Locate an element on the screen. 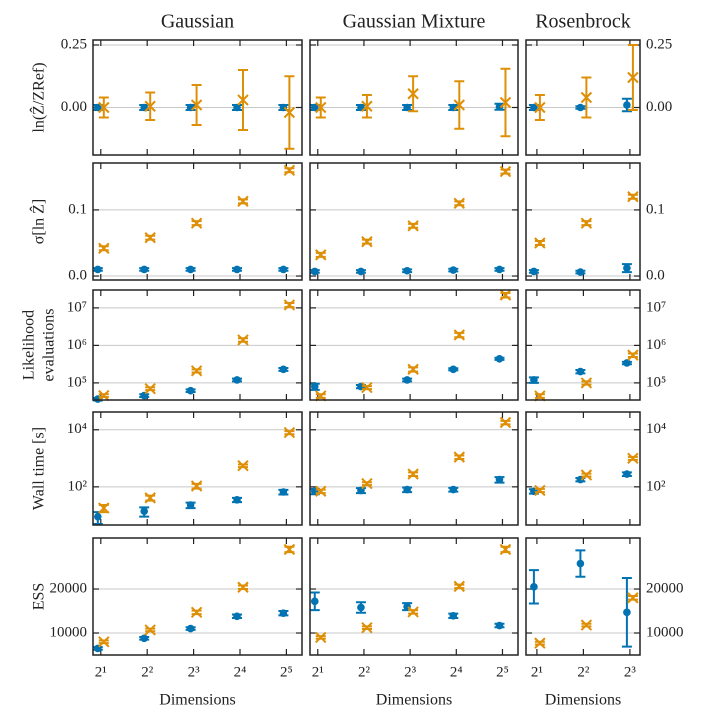 This screenshot has height=718, width=718. panel-title: Gaussian is located at coordinates (197, 22).